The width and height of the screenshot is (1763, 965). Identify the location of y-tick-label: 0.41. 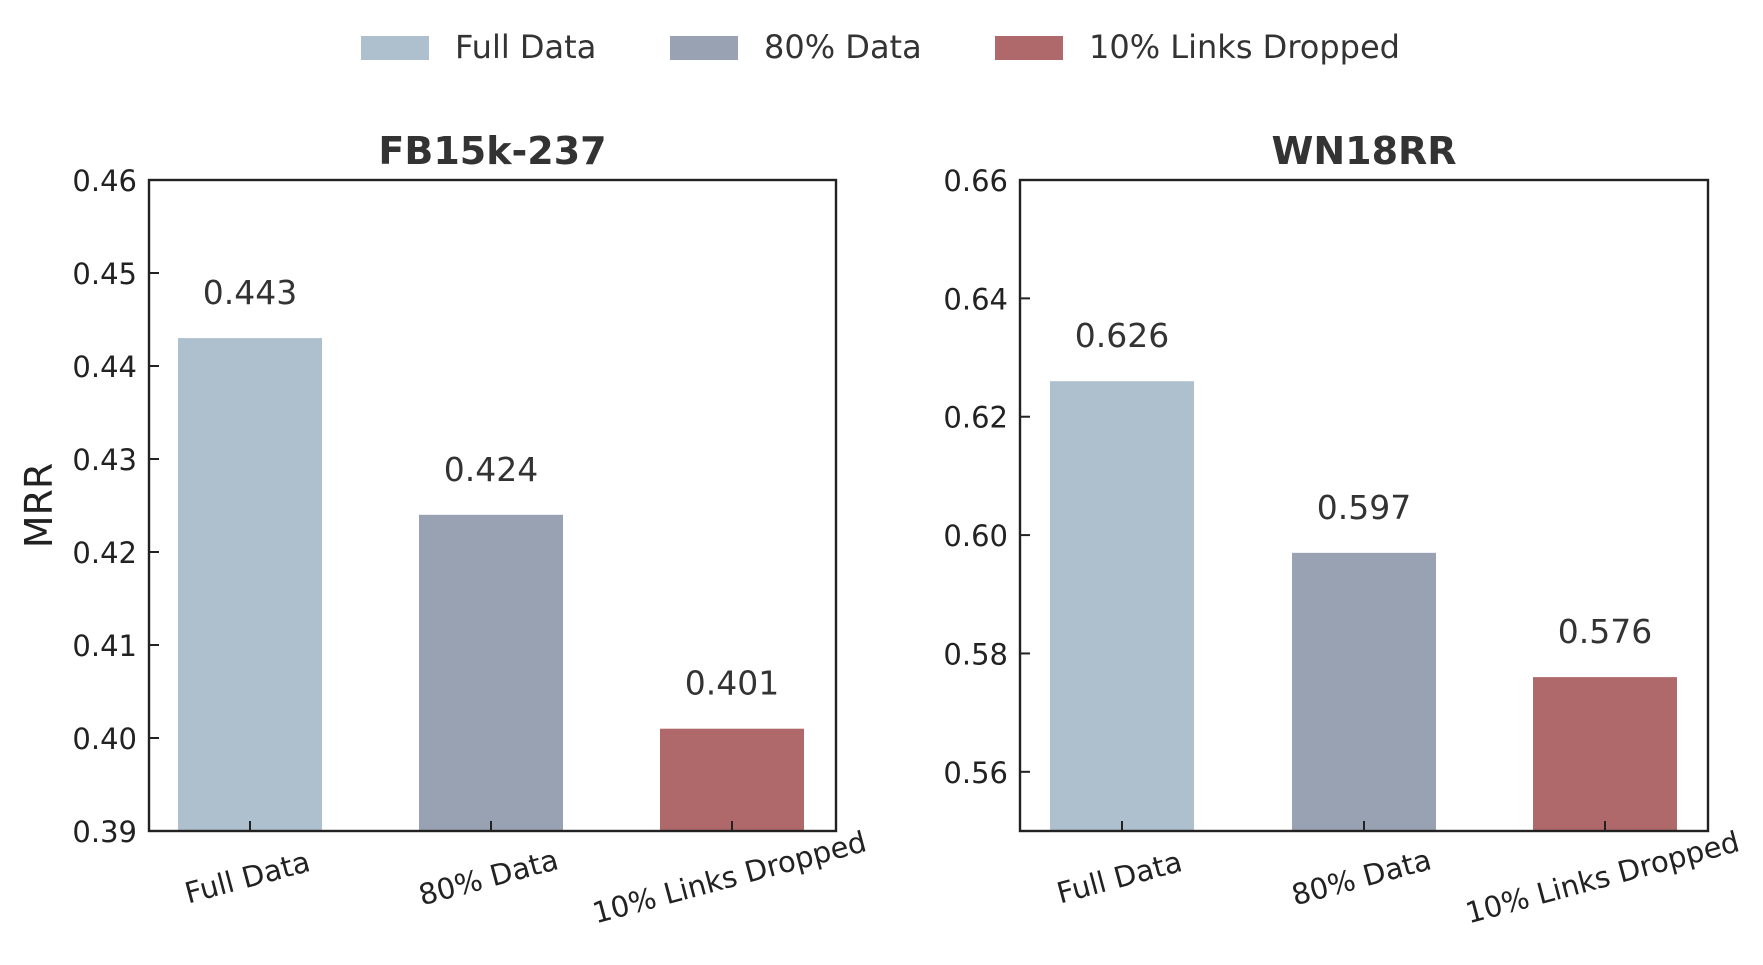
(104, 646).